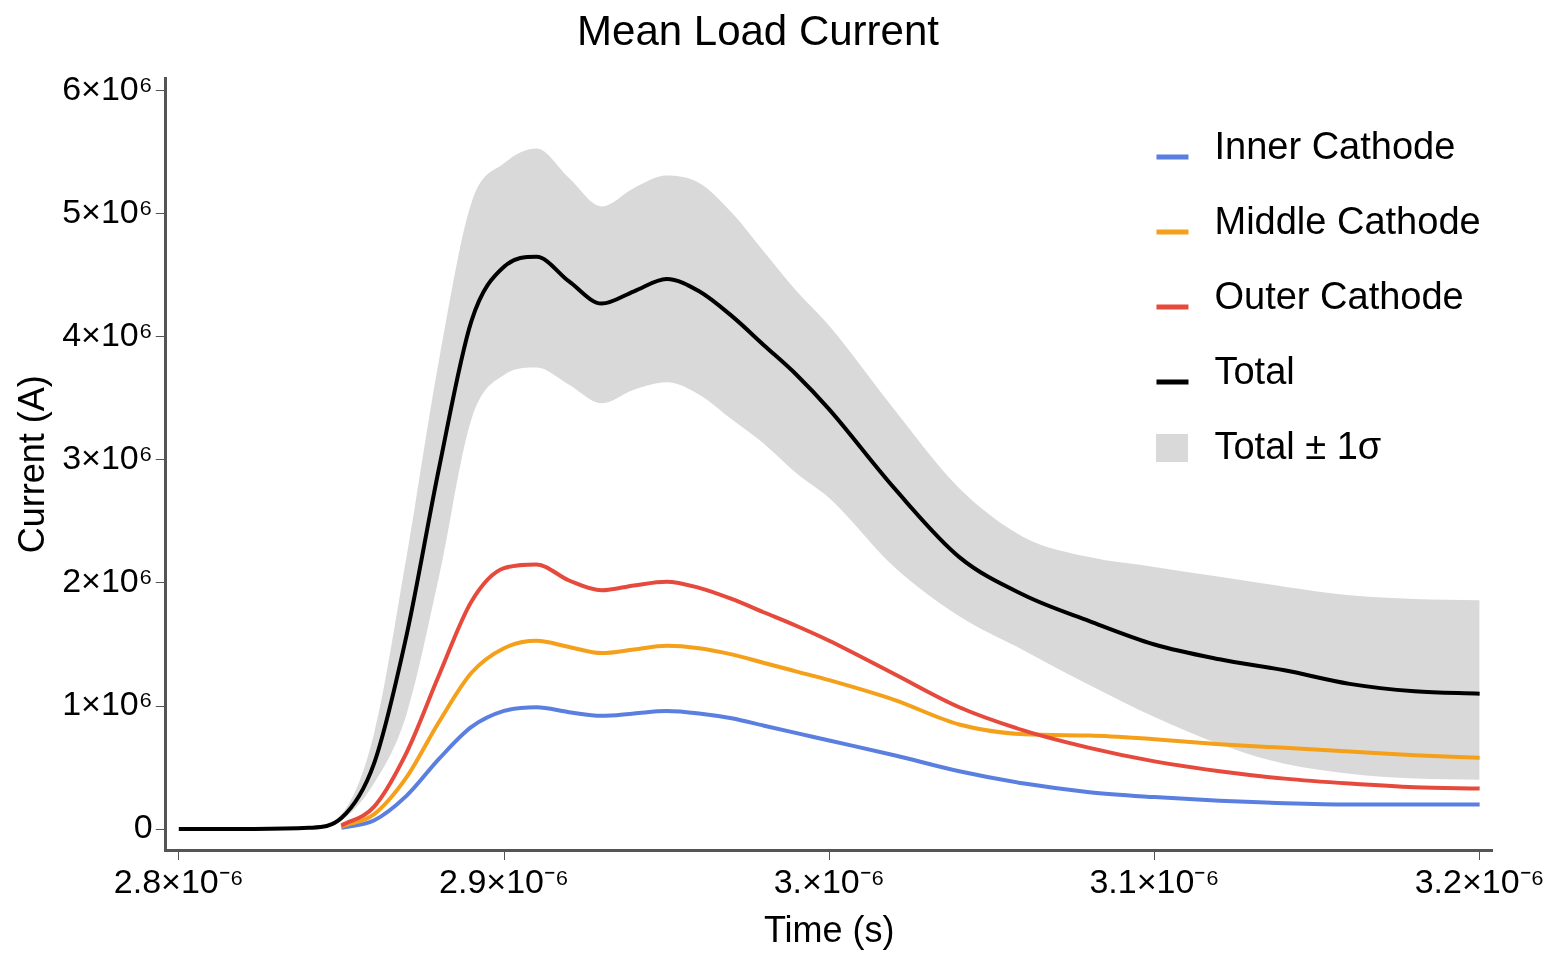 The width and height of the screenshot is (1561, 970). Describe the element at coordinates (1347, 220) in the screenshot. I see `legend-label: Middle Cathode` at that location.